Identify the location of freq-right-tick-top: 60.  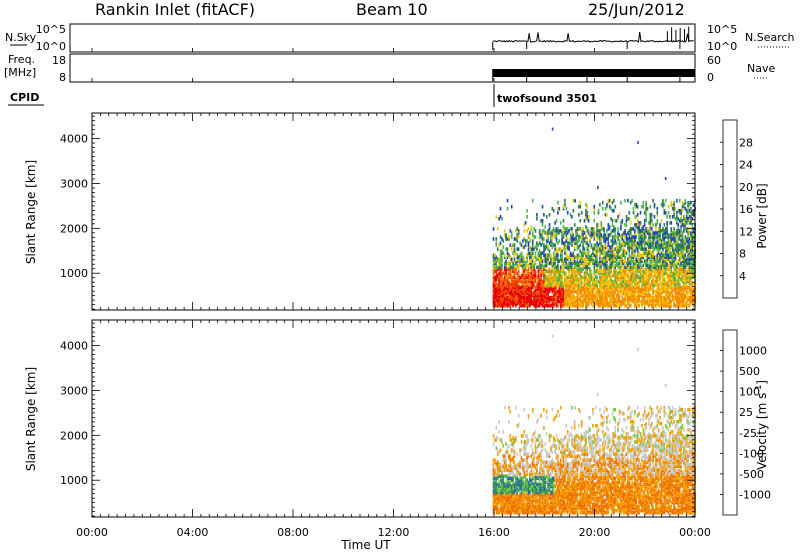
(714, 60).